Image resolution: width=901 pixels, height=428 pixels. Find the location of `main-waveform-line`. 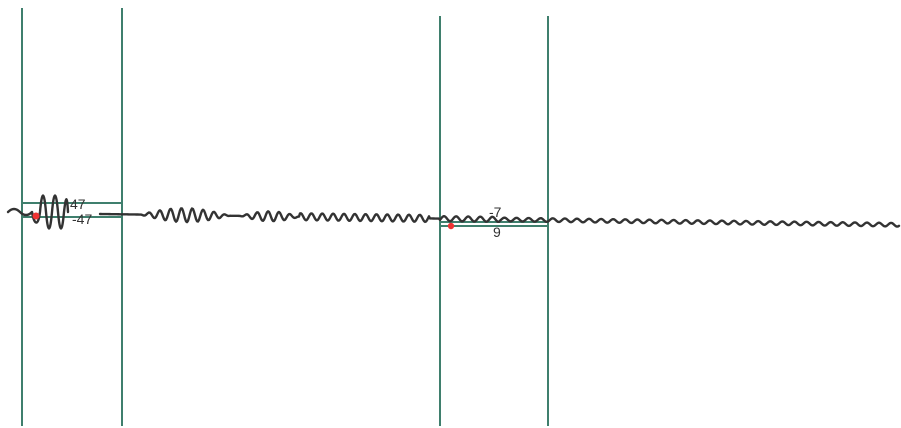

main-waveform-line is located at coordinates (499, 217).